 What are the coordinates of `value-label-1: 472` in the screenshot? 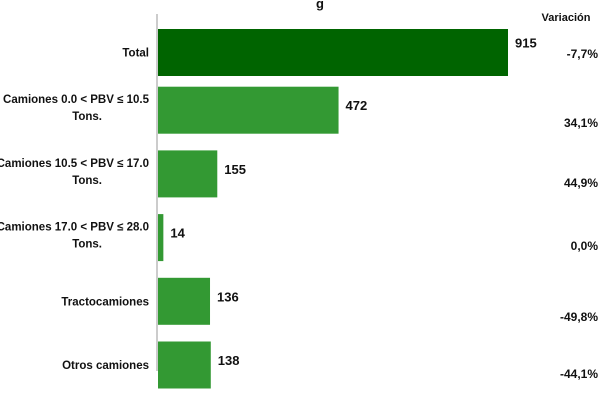 It's located at (357, 105).